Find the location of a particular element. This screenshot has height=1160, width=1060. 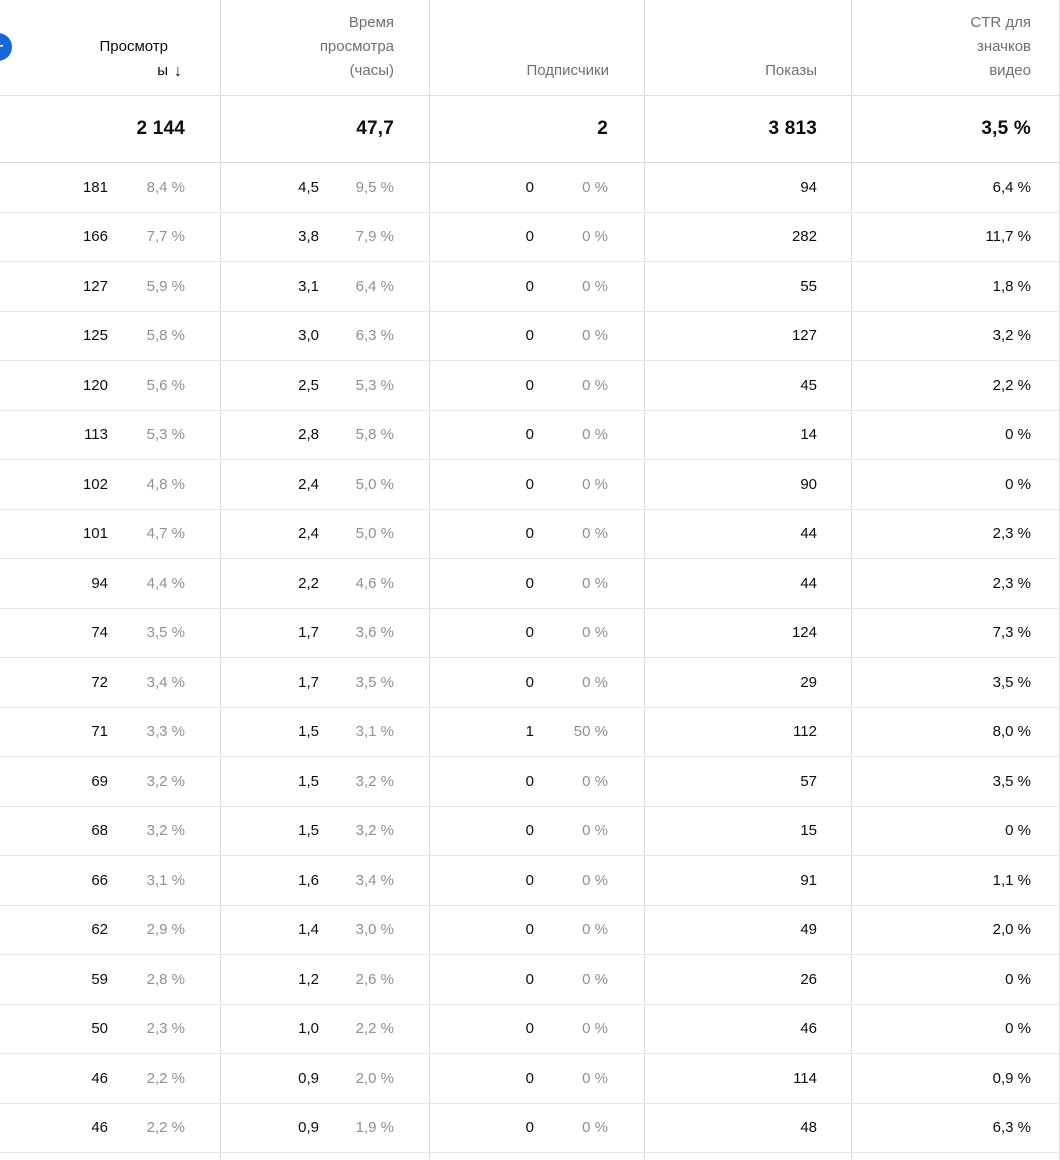

table-row: 69 3,2 % 1,5 3,2 % 0 0 % 57 3,5 % is located at coordinates (530, 782).